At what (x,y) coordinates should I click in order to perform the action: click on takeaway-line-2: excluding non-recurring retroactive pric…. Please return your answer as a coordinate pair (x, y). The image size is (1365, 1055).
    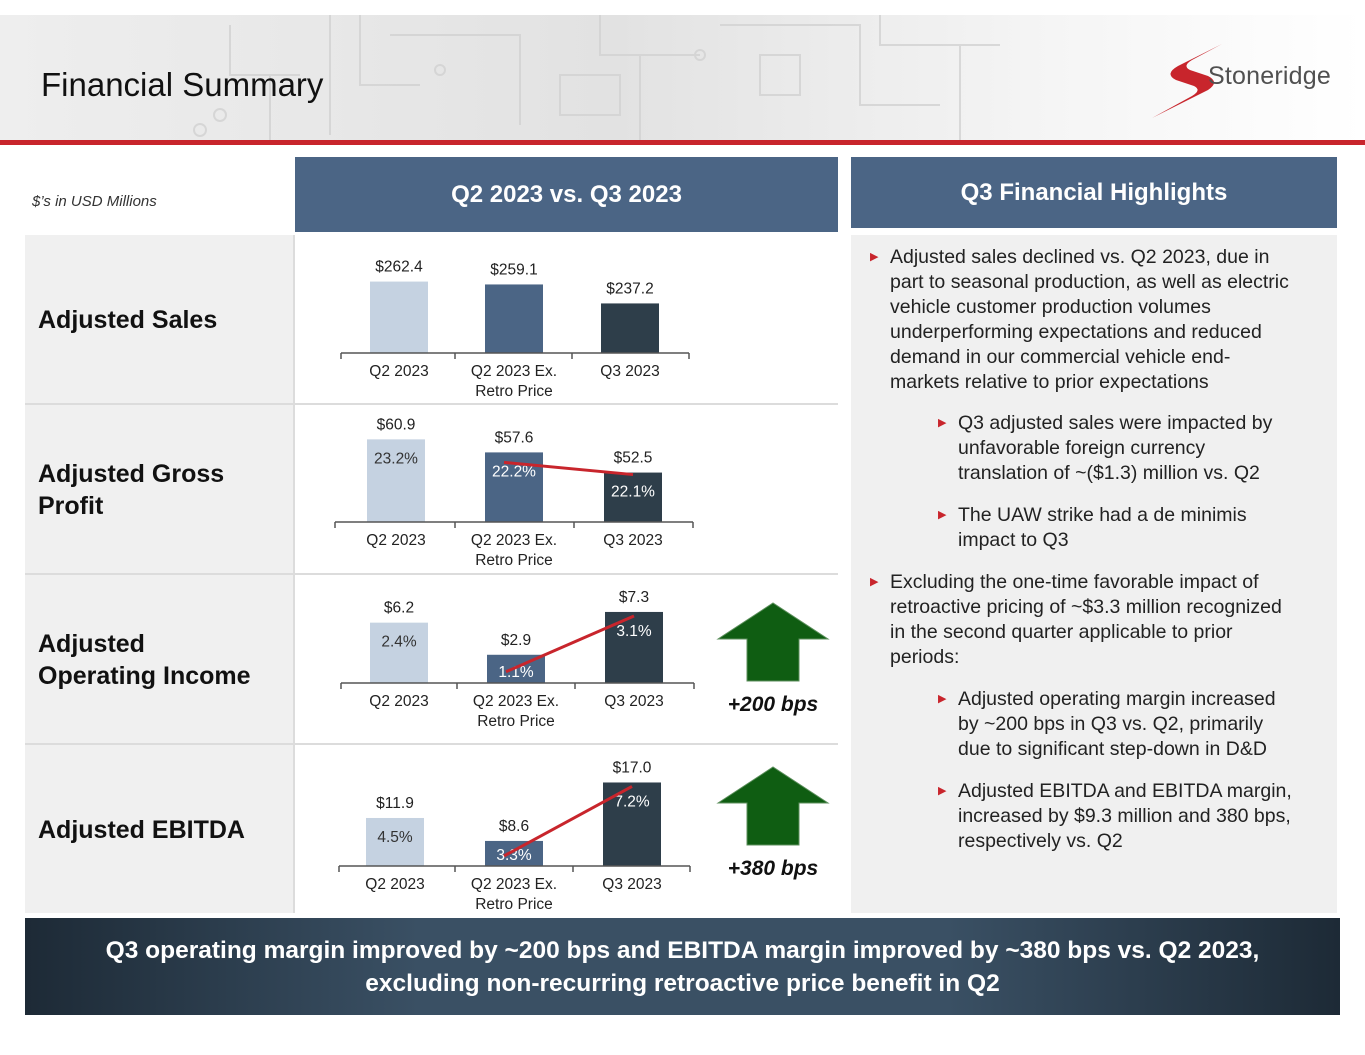
    Looking at the image, I should click on (682, 983).